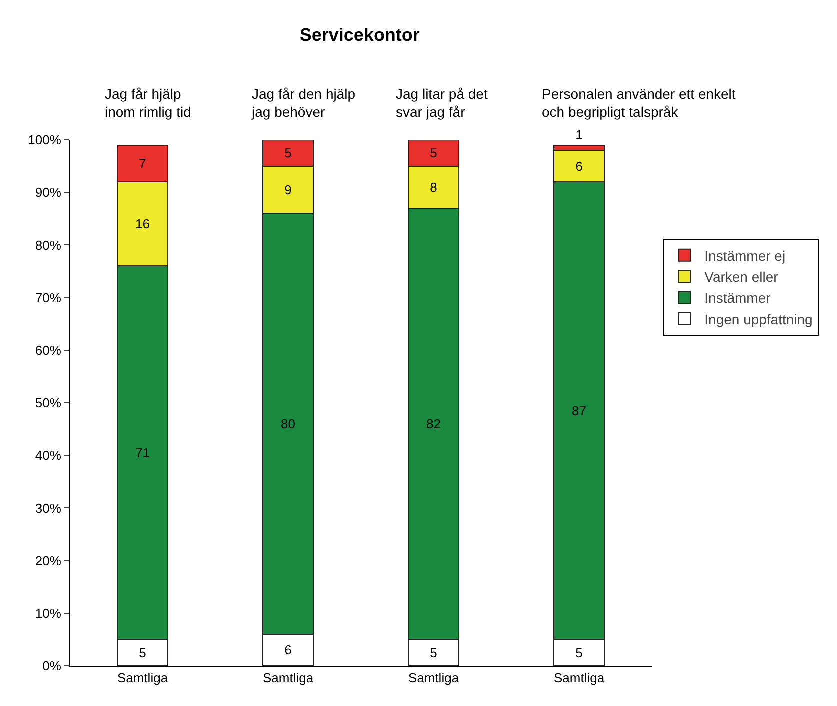 This screenshot has height=706, width=837. What do you see at coordinates (442, 103) in the screenshot?
I see `text: Jag litar på det svar jag får` at bounding box center [442, 103].